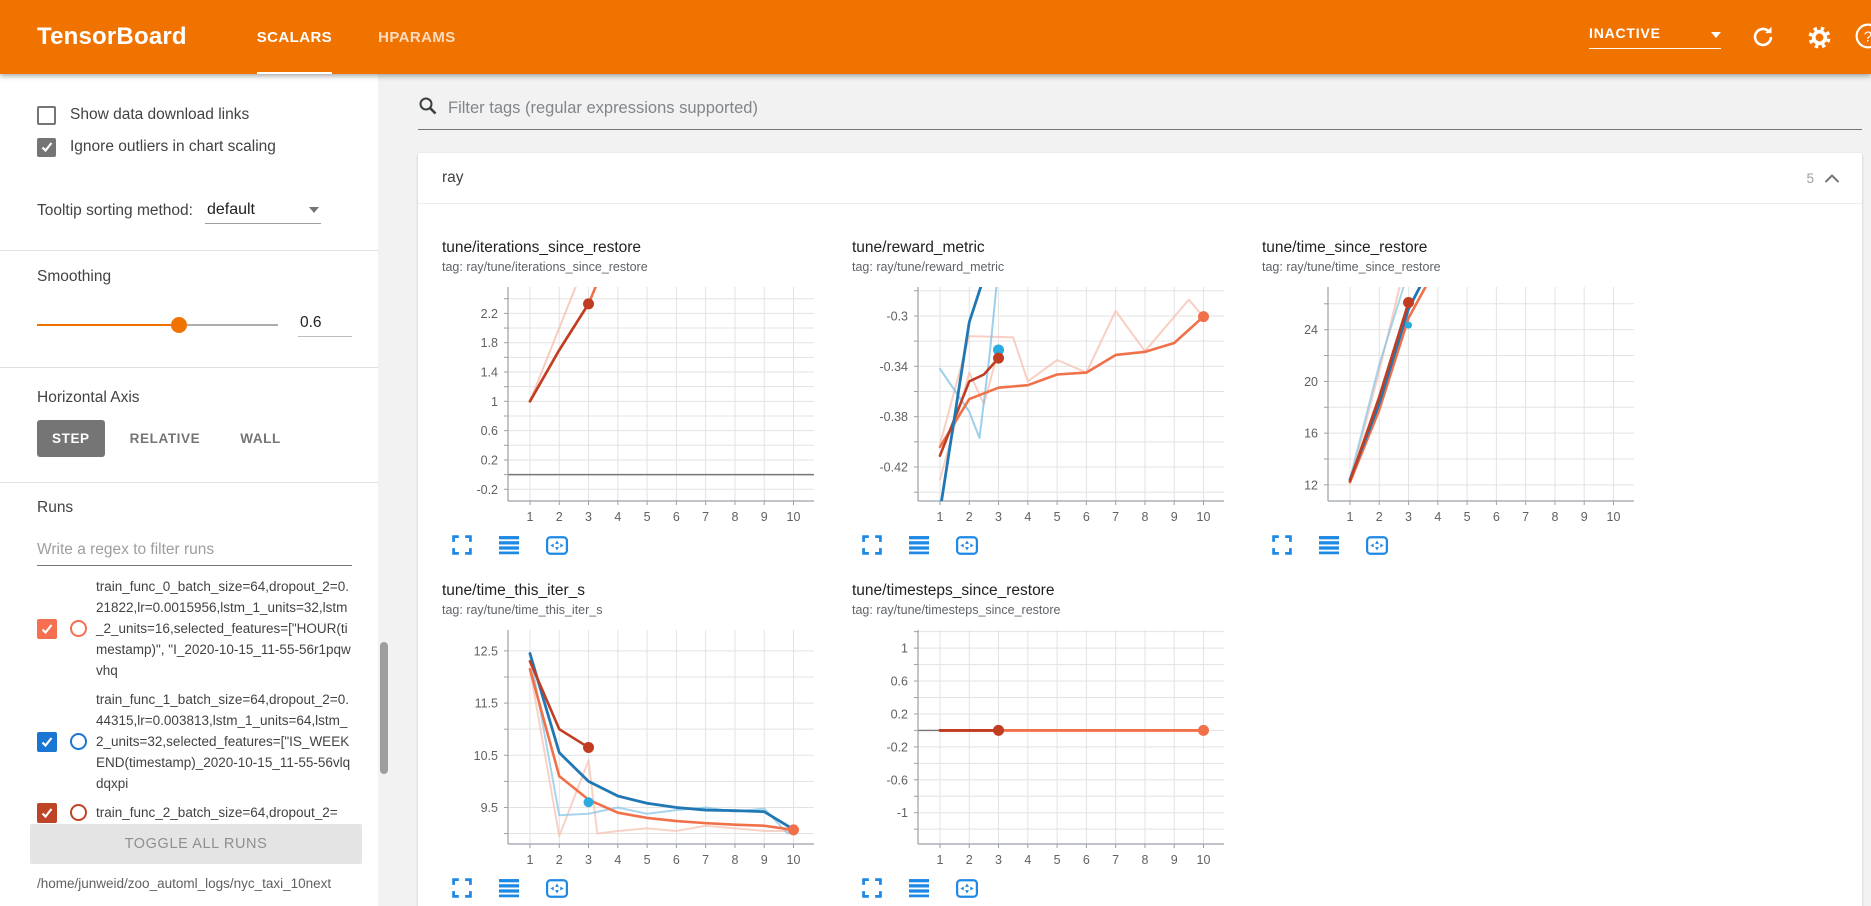 The height and width of the screenshot is (906, 1871). What do you see at coordinates (489, 314) in the screenshot?
I see `svg-text: 2.2` at bounding box center [489, 314].